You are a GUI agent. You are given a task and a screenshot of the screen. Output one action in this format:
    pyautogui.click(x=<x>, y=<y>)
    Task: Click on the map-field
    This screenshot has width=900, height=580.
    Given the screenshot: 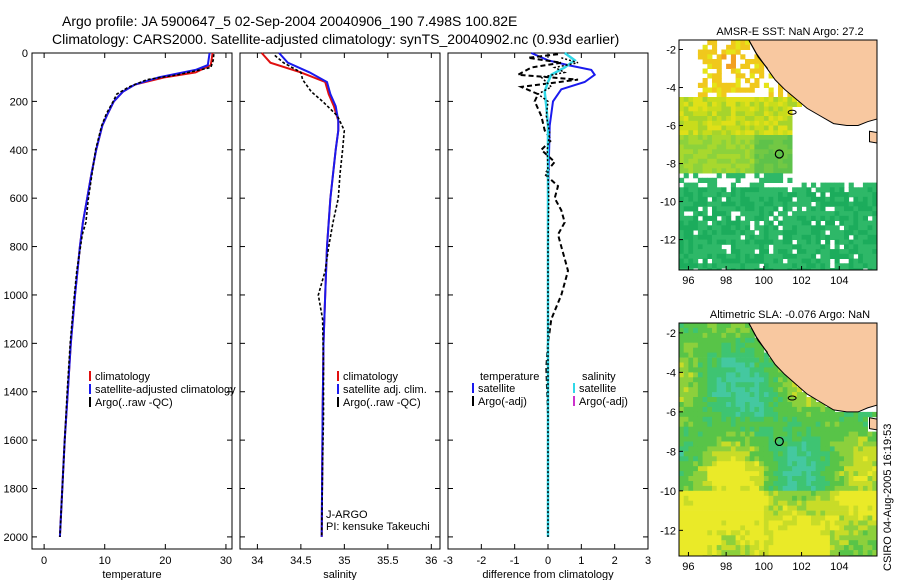 What is the action you would take?
    pyautogui.click(x=778, y=439)
    